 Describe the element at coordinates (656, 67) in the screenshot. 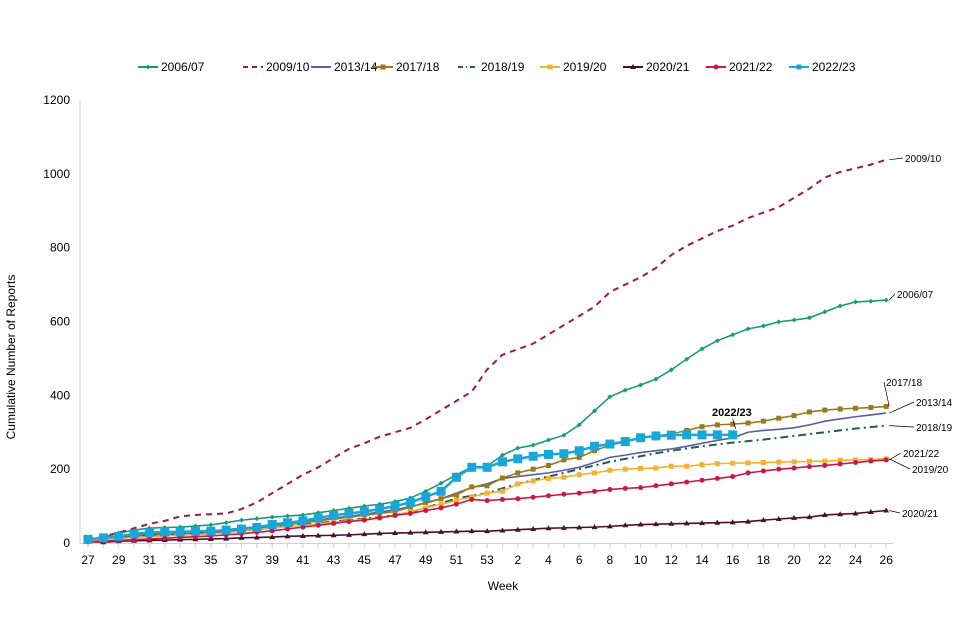

I see `legend-item-2020-21: 2020/21` at that location.